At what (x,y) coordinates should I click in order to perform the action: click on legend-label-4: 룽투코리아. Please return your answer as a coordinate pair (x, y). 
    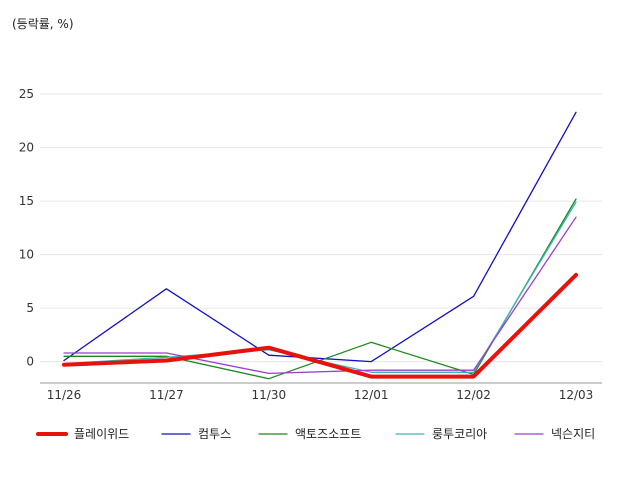
    Looking at the image, I should click on (459, 434).